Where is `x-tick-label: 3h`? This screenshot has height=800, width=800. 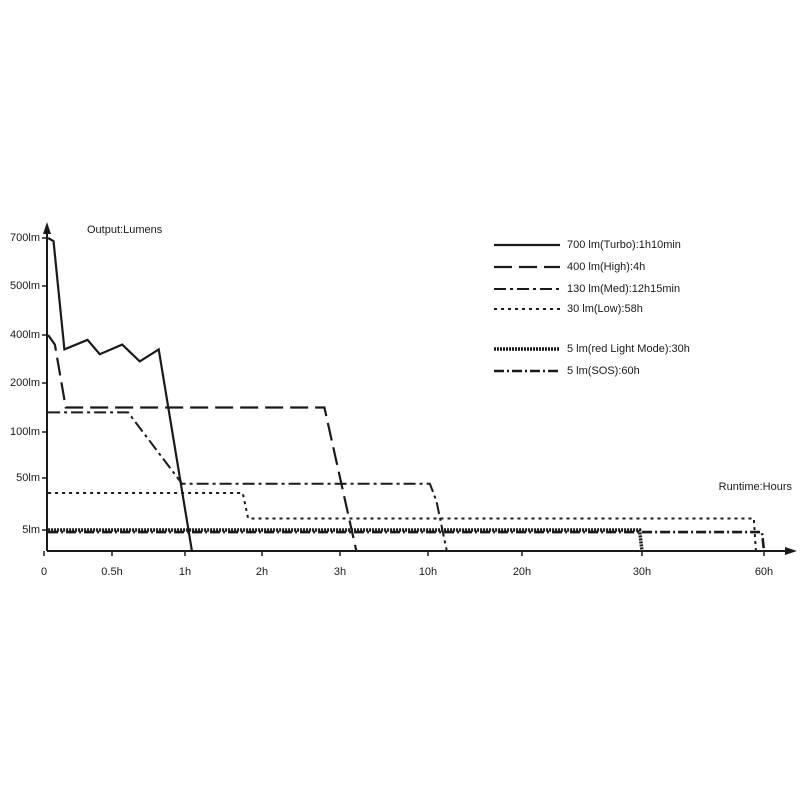
x-tick-label: 3h is located at coordinates (340, 572).